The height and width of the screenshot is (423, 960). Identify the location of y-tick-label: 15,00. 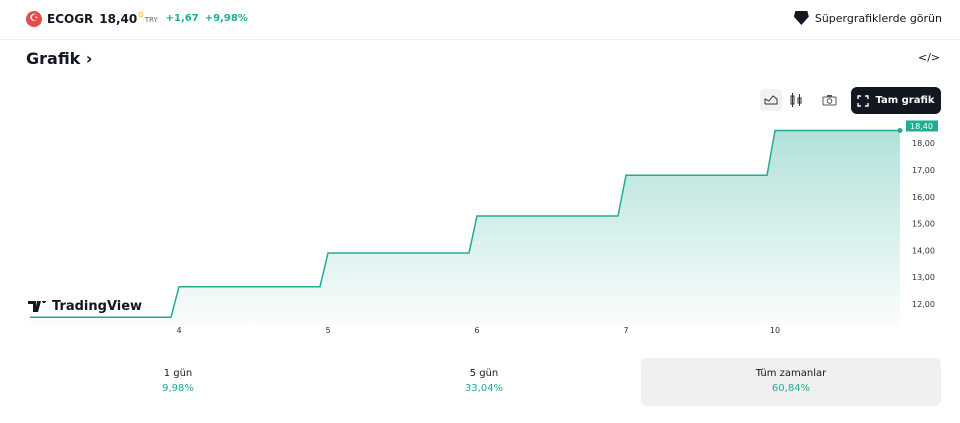
(923, 224).